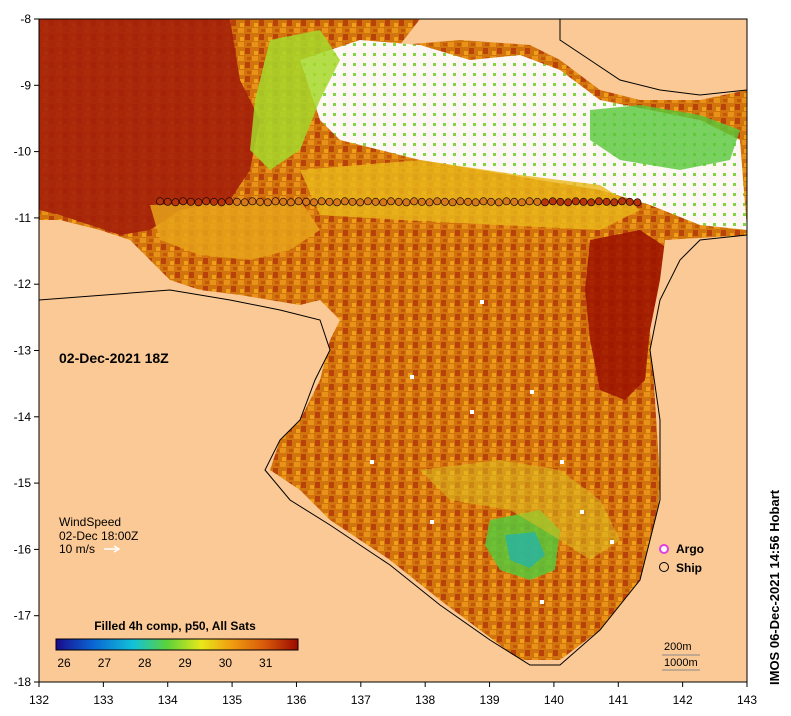 The height and width of the screenshot is (716, 791). I want to click on lat-tick-label: -17, so click(23, 616).